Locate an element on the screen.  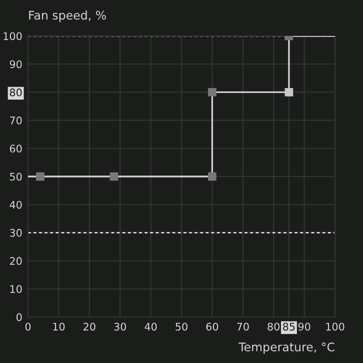
y-tick-label: 80 is located at coordinates (16, 92).